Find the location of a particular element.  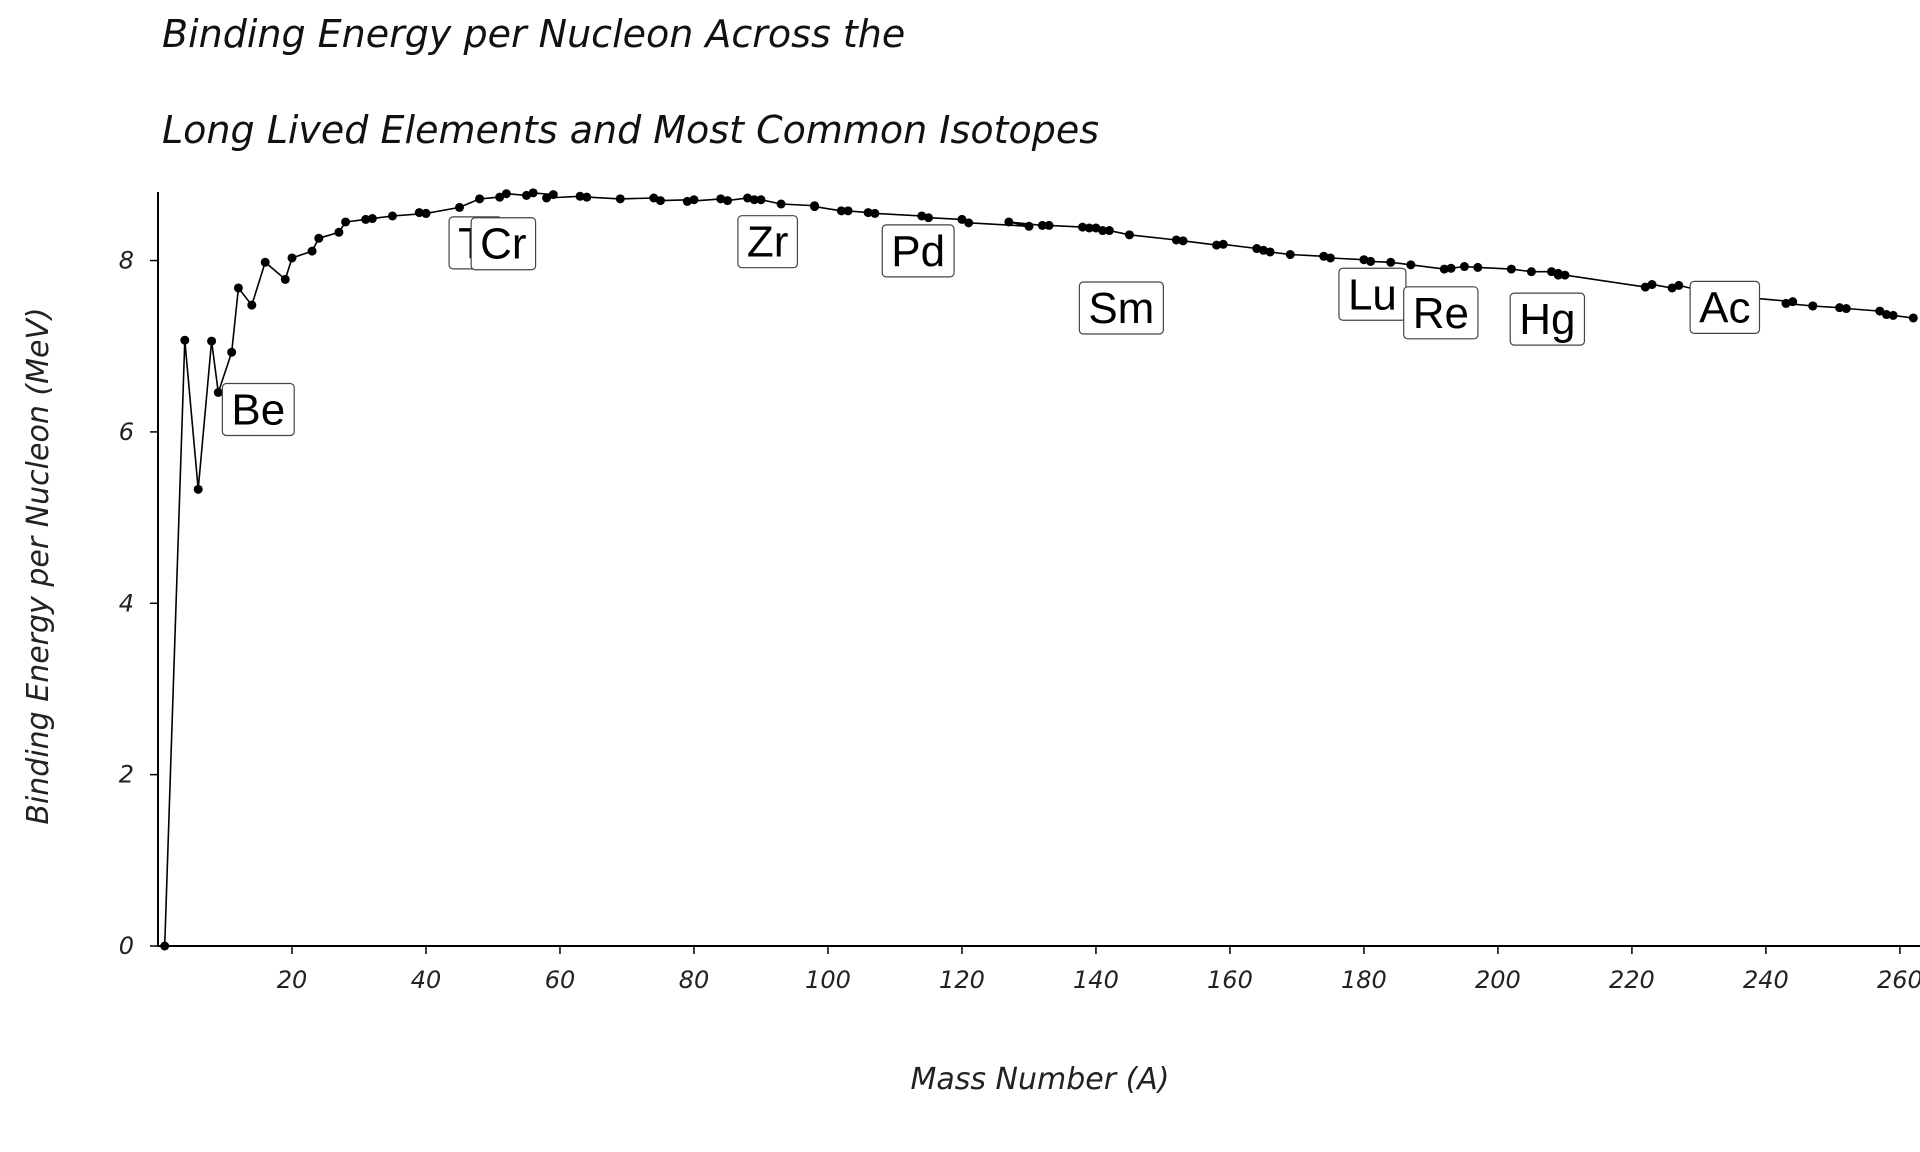

element-label-text: Lu is located at coordinates (1372, 294).